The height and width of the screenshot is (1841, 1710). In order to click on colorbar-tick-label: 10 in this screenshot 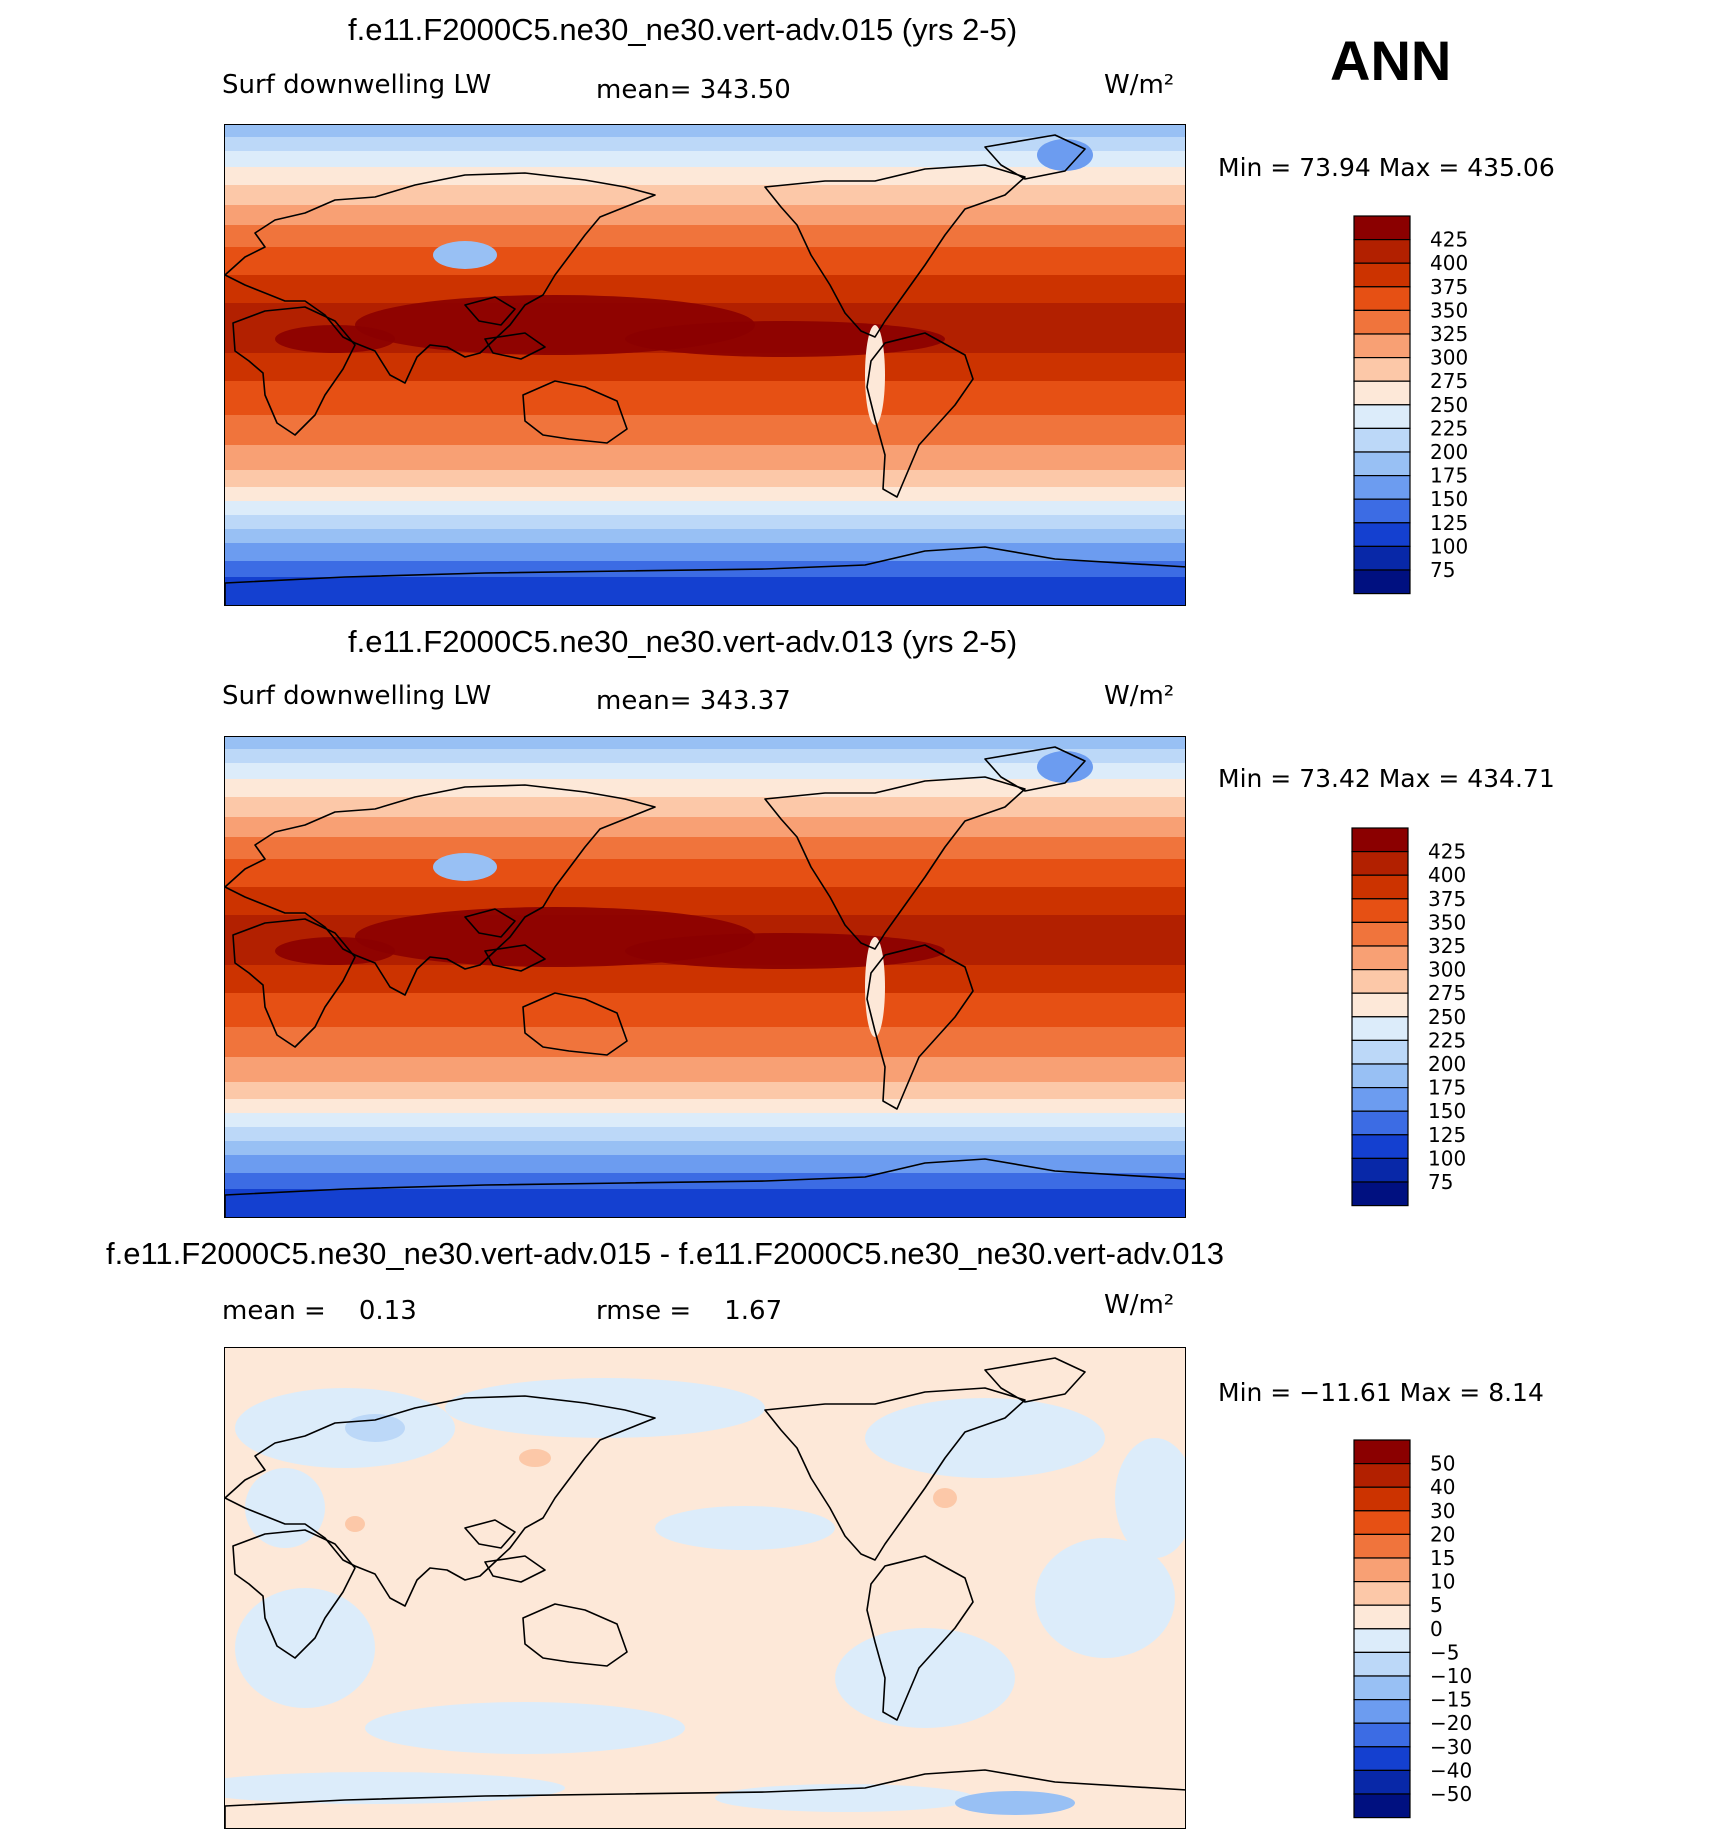, I will do `click(1442, 1582)`.